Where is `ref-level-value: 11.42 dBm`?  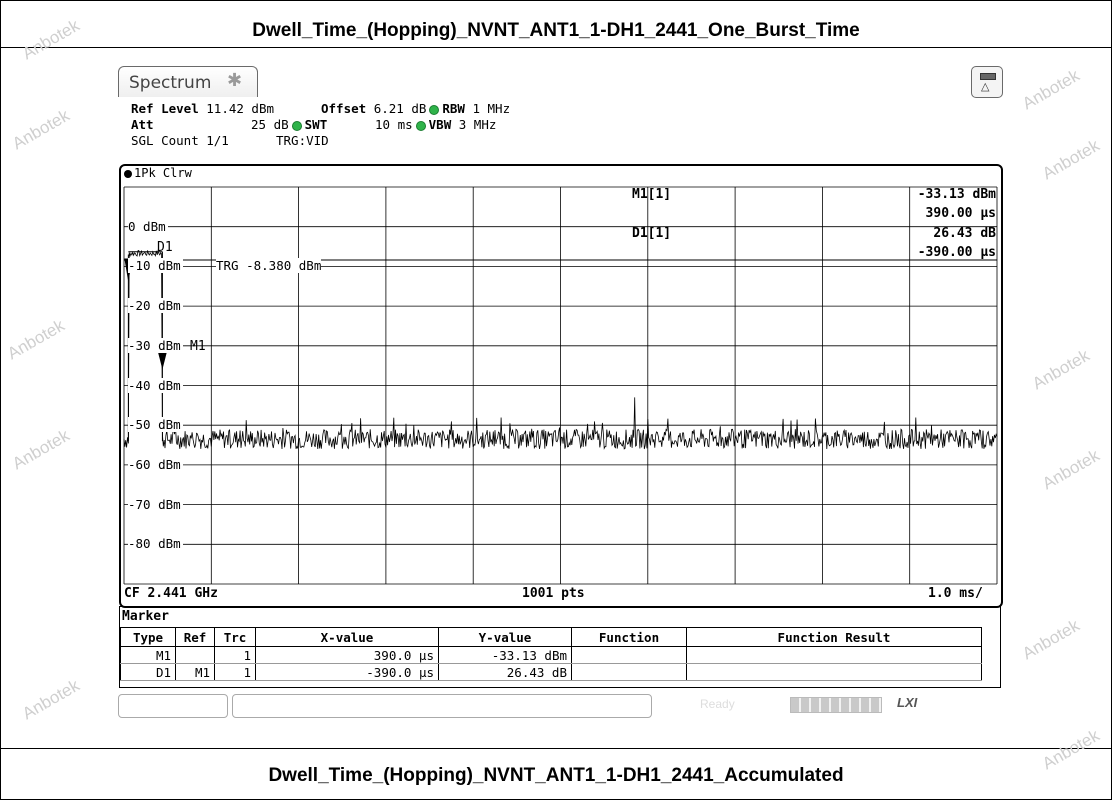 ref-level-value: 11.42 dBm is located at coordinates (240, 108).